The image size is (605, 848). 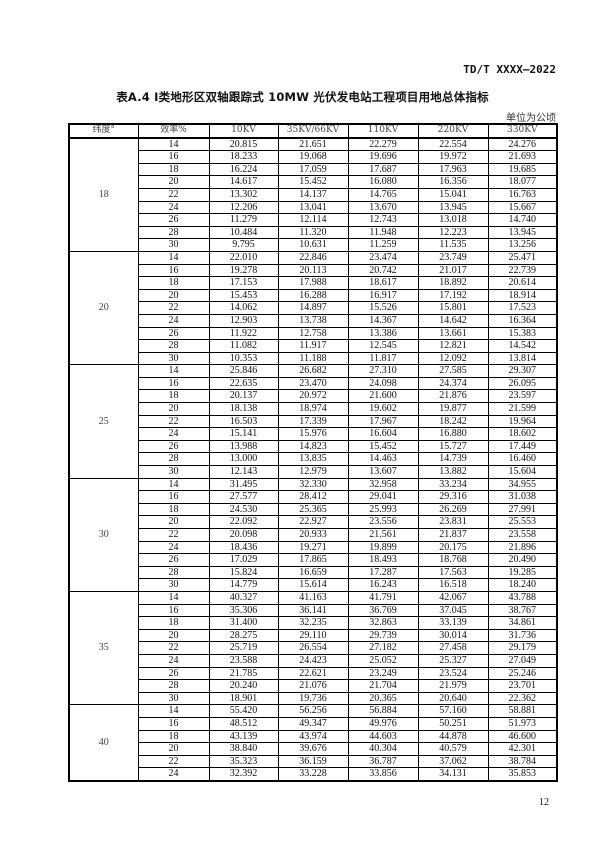 I want to click on value-cell: 51.973, so click(x=522, y=723).